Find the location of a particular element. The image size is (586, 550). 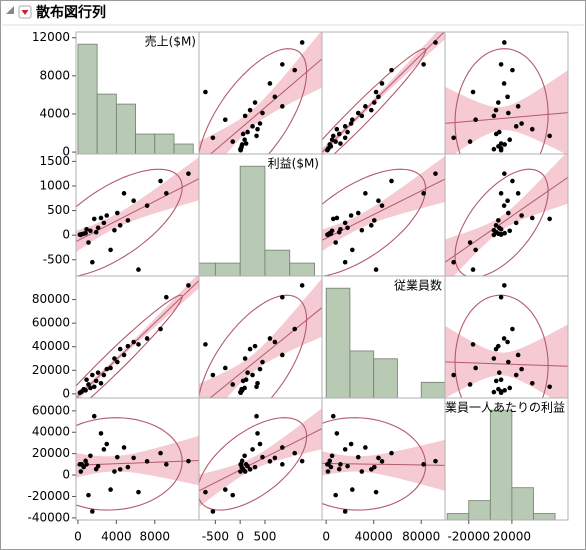

y-tick-label: 20000 is located at coordinates (51, 370).